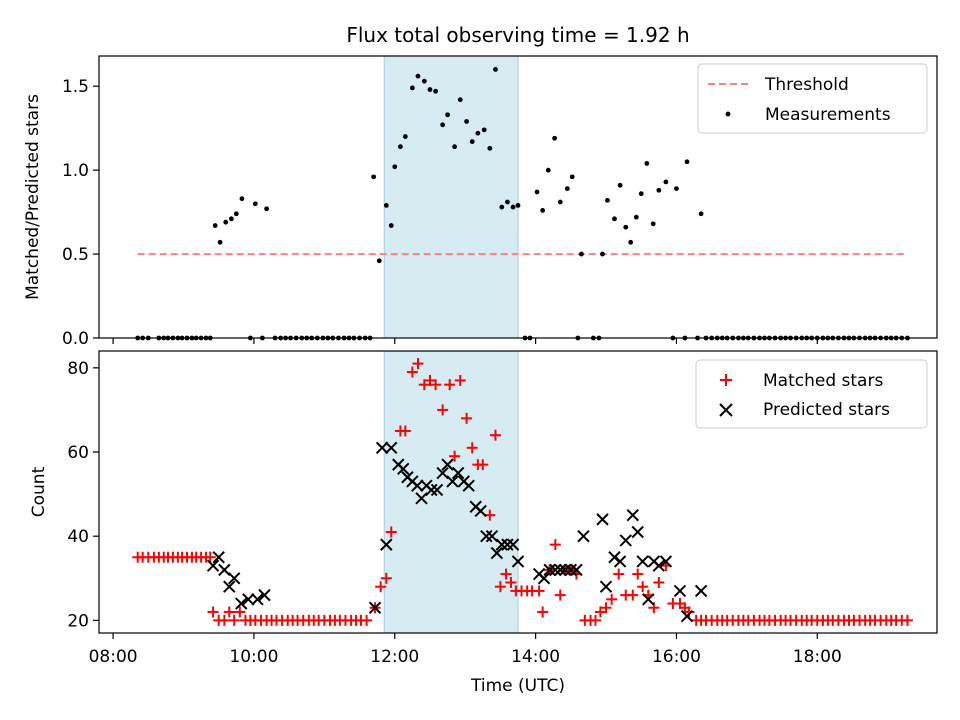 This screenshot has height=720, width=960. What do you see at coordinates (78, 621) in the screenshot?
I see `y-tick-label: 20` at bounding box center [78, 621].